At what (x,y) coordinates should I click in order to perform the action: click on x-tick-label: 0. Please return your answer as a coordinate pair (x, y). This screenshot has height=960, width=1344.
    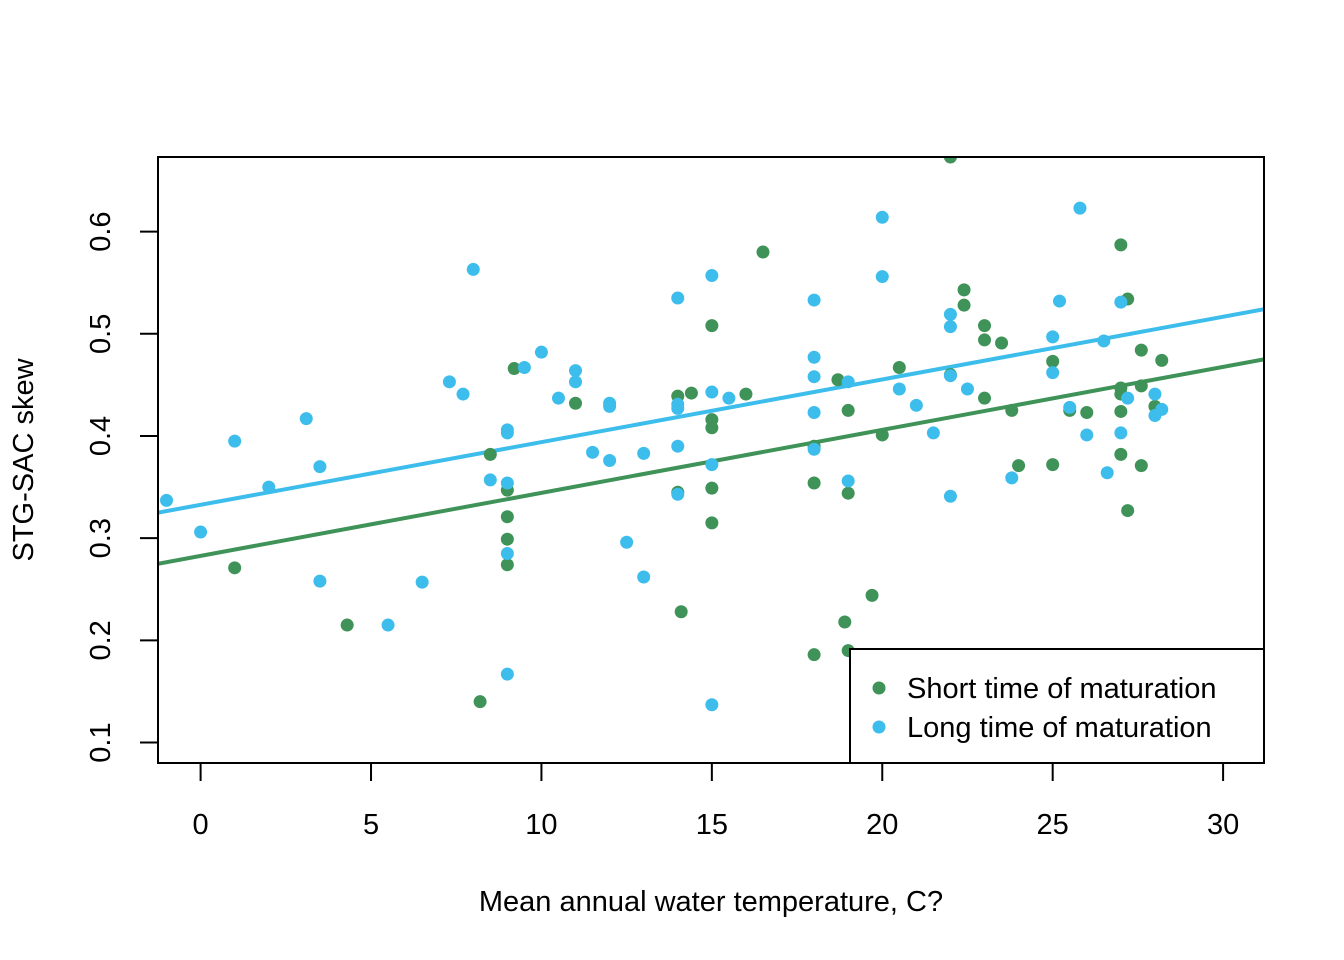
    Looking at the image, I should click on (201, 825).